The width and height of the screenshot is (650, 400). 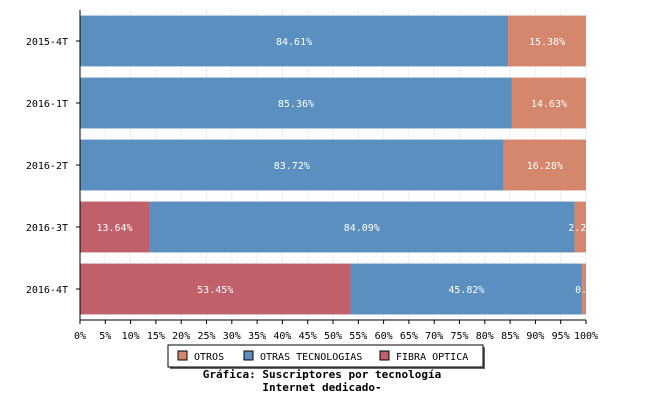 I want to click on data-label: 16.28%, so click(x=545, y=166).